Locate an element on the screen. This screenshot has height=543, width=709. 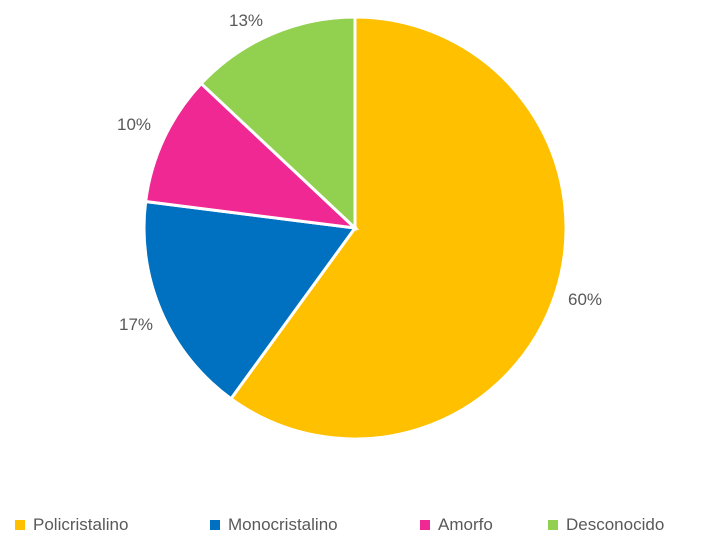
legend-label-amorfo: Amorfo is located at coordinates (465, 524).